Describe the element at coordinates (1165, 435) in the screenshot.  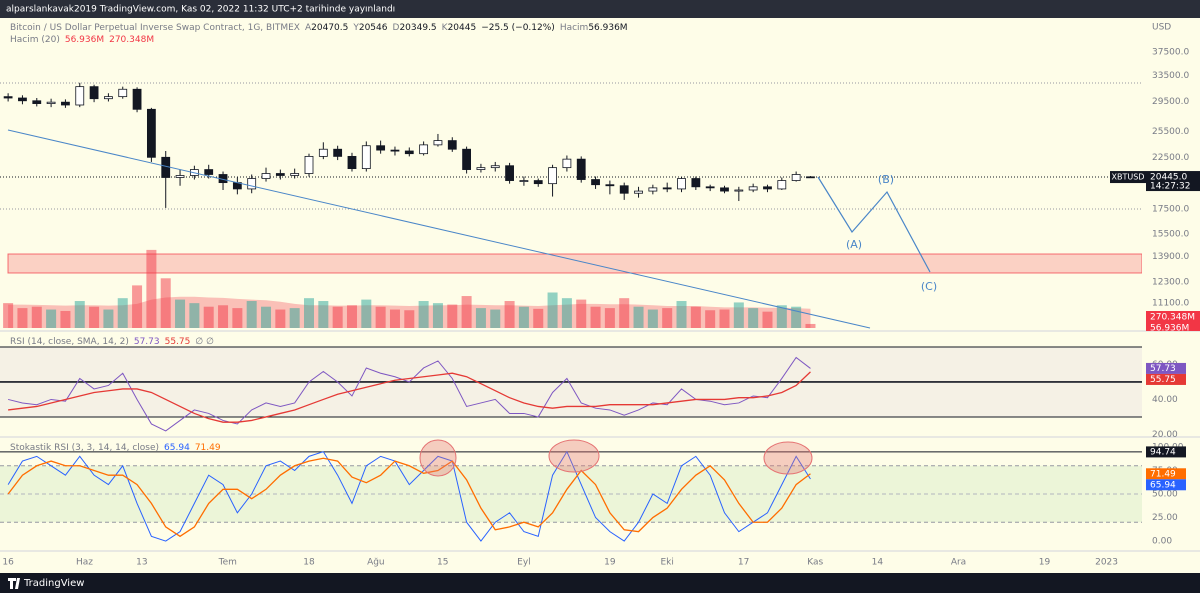
I see `y-tick-label: 20.00` at that location.